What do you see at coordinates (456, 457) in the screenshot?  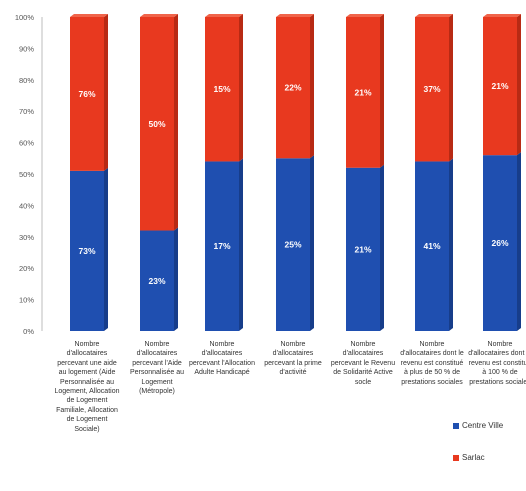 I see `legend-swatch-sarlac` at bounding box center [456, 457].